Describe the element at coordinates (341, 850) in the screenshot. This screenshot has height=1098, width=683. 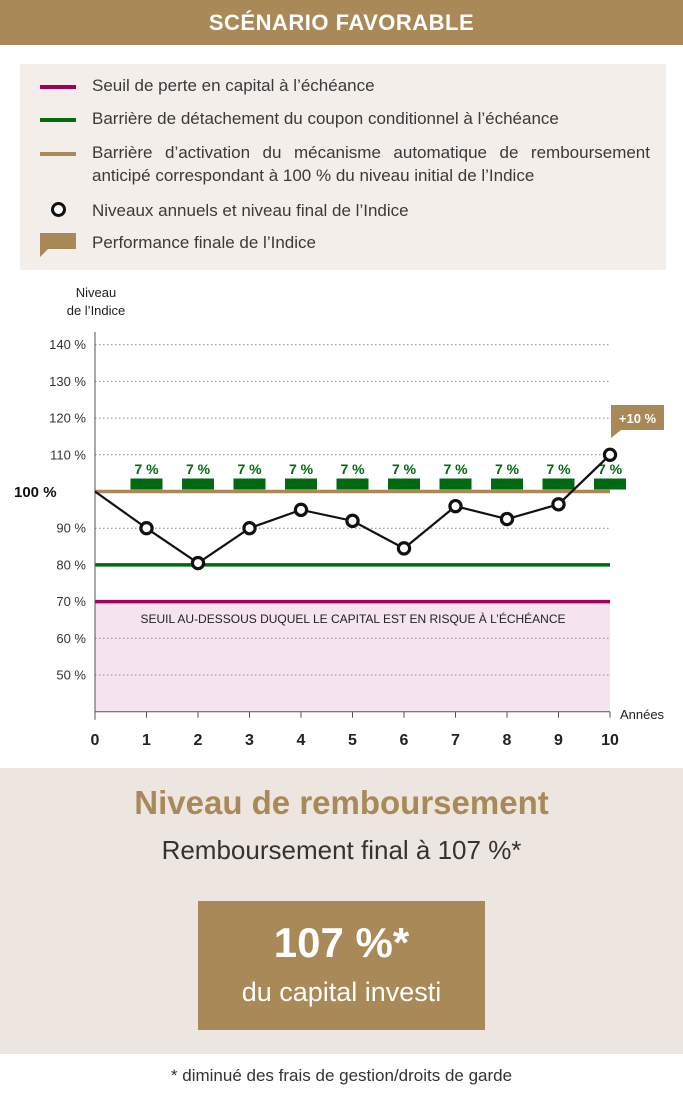
I see `result-subtitle: Remboursement final à 107 %*` at that location.